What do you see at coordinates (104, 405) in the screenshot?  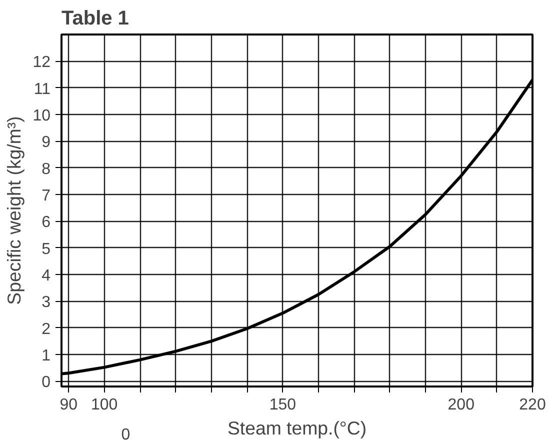 I see `x-tick-label: 100` at bounding box center [104, 405].